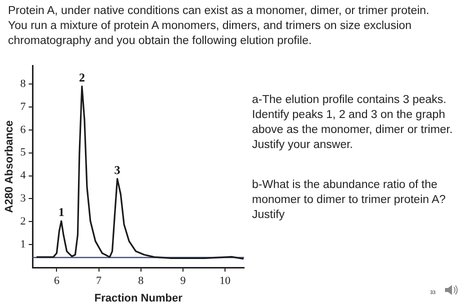 The height and width of the screenshot is (308, 474). I want to click on y-tick-label: 1, so click(23, 244).